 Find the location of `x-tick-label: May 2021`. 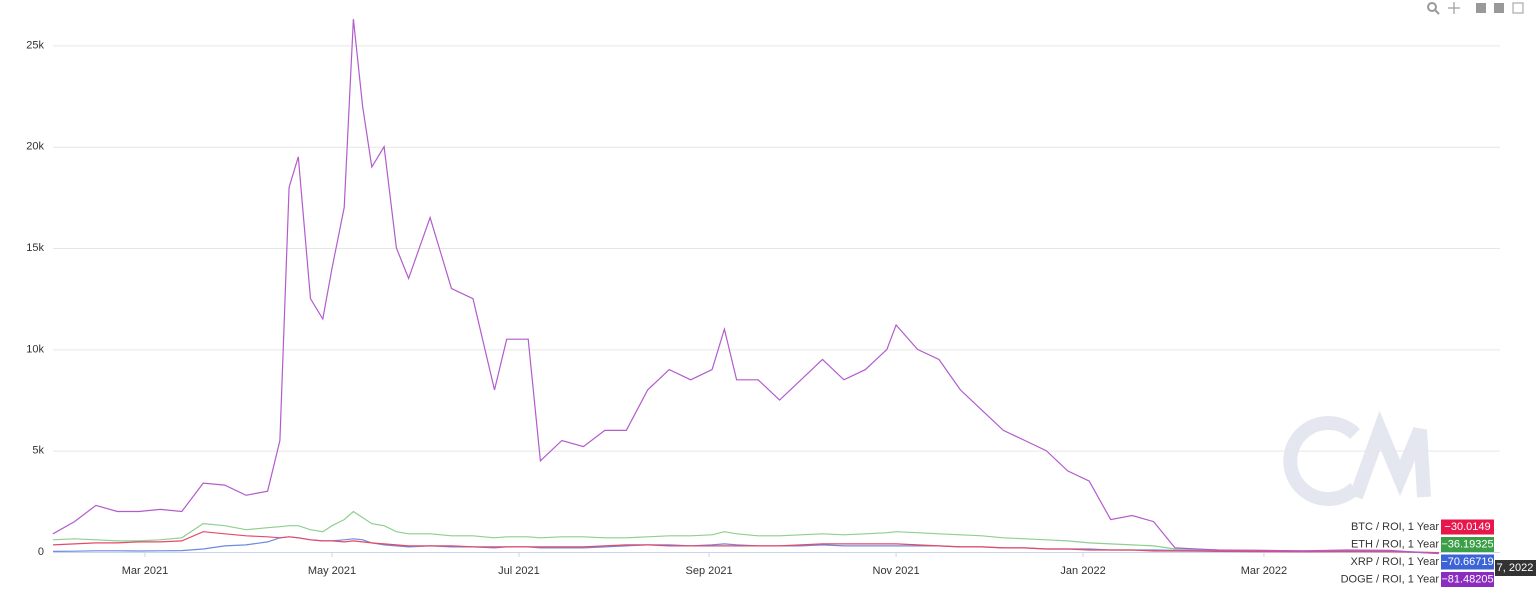

x-tick-label: May 2021 is located at coordinates (332, 571).